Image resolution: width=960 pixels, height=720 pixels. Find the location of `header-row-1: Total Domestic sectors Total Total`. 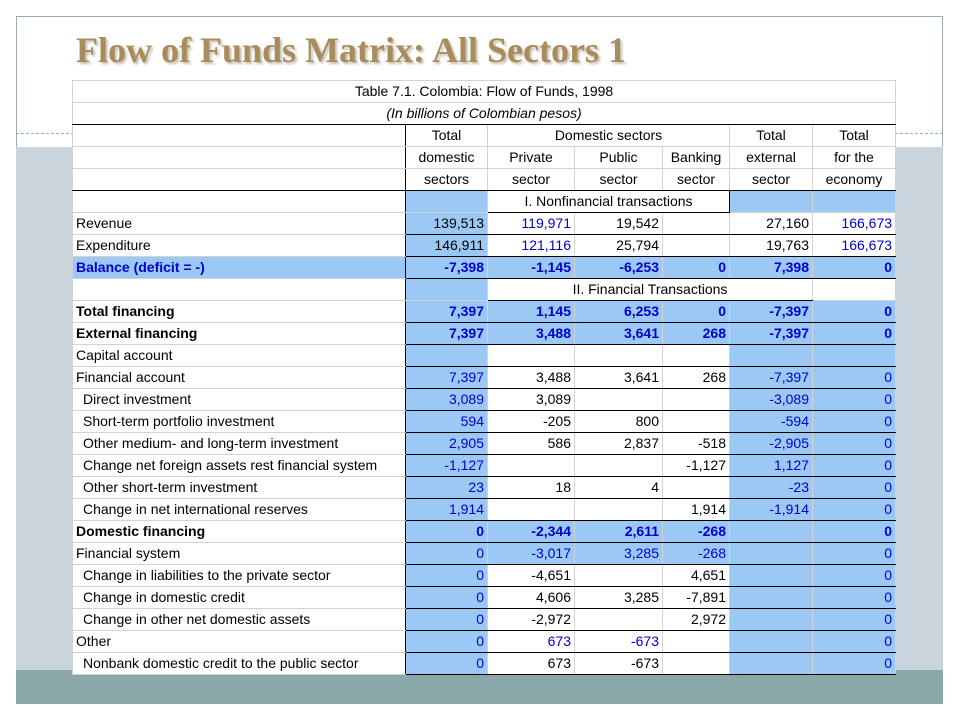

header-row-1: Total Domestic sectors Total Total is located at coordinates (484, 135).